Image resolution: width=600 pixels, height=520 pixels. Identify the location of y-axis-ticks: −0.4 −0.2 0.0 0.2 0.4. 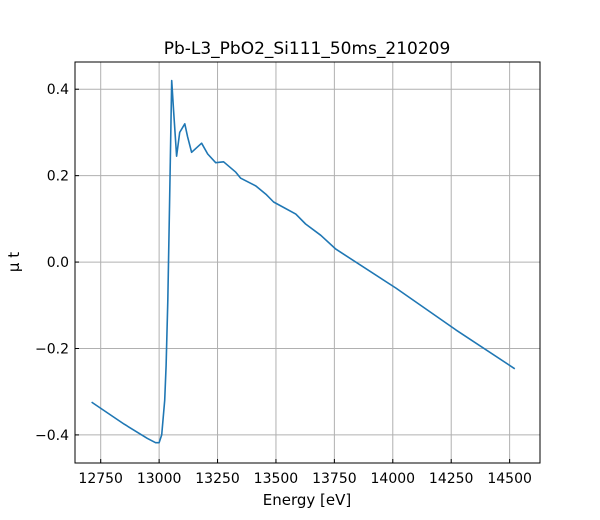
(57, 263).